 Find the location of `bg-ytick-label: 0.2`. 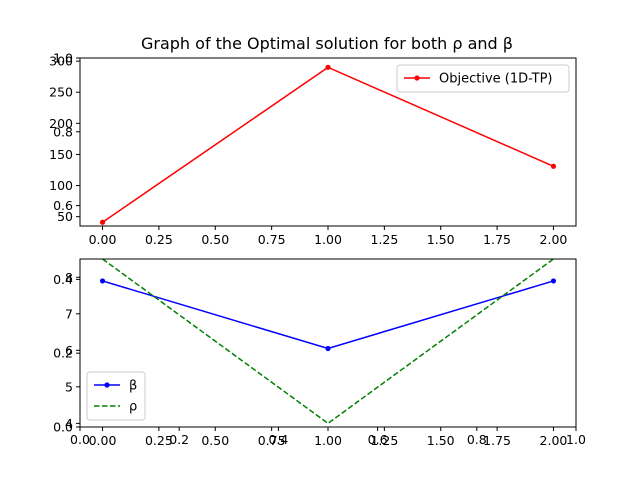

bg-ytick-label: 0.2 is located at coordinates (63, 353).